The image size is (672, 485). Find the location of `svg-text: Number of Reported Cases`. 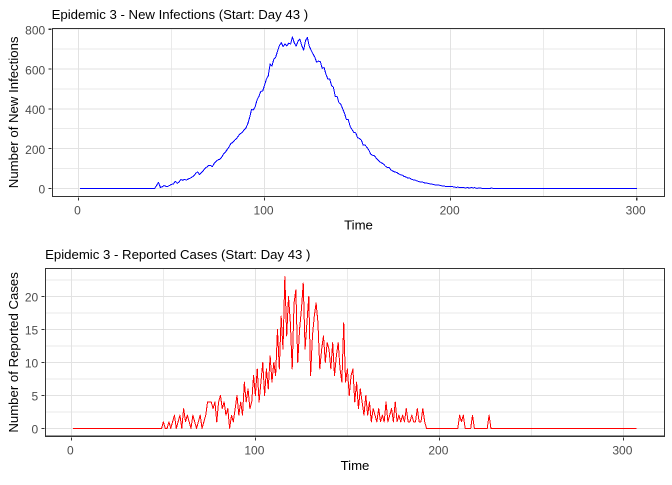

svg-text: Number of Reported Cases is located at coordinates (13, 352).